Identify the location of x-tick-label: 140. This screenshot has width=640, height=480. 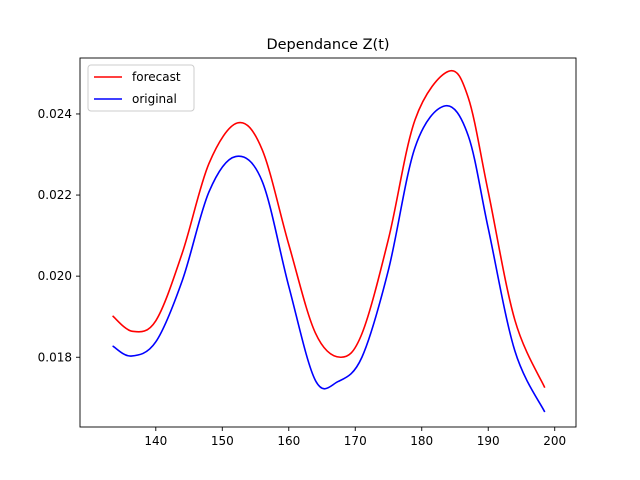
(155, 441).